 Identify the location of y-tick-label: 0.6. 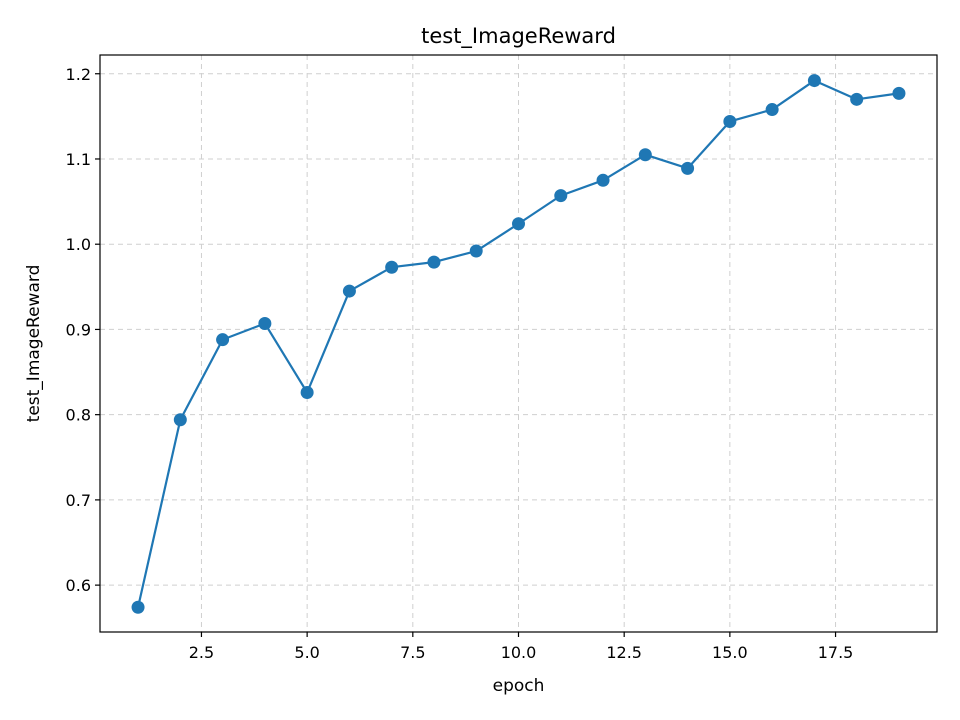
(78, 585).